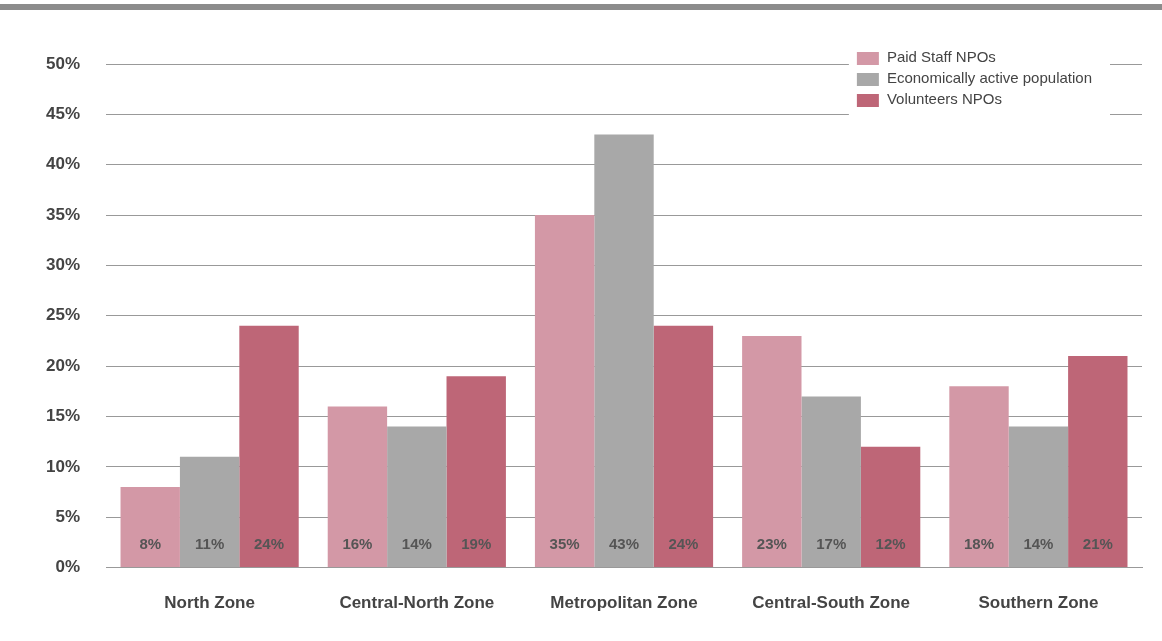  Describe the element at coordinates (63, 265) in the screenshot. I see `y-tick-label: 30%` at that location.